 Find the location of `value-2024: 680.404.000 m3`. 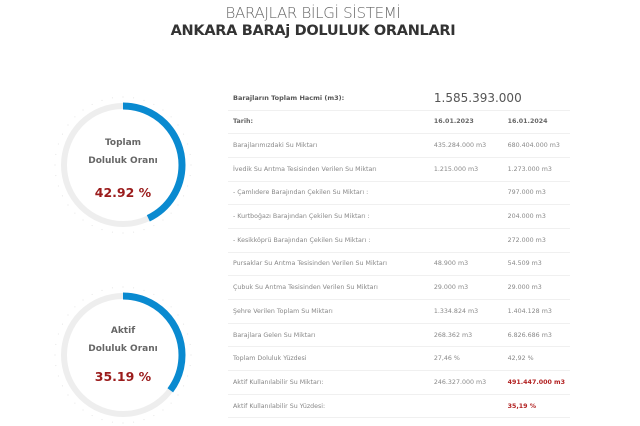

value-2024: 680.404.000 m3 is located at coordinates (536, 145).